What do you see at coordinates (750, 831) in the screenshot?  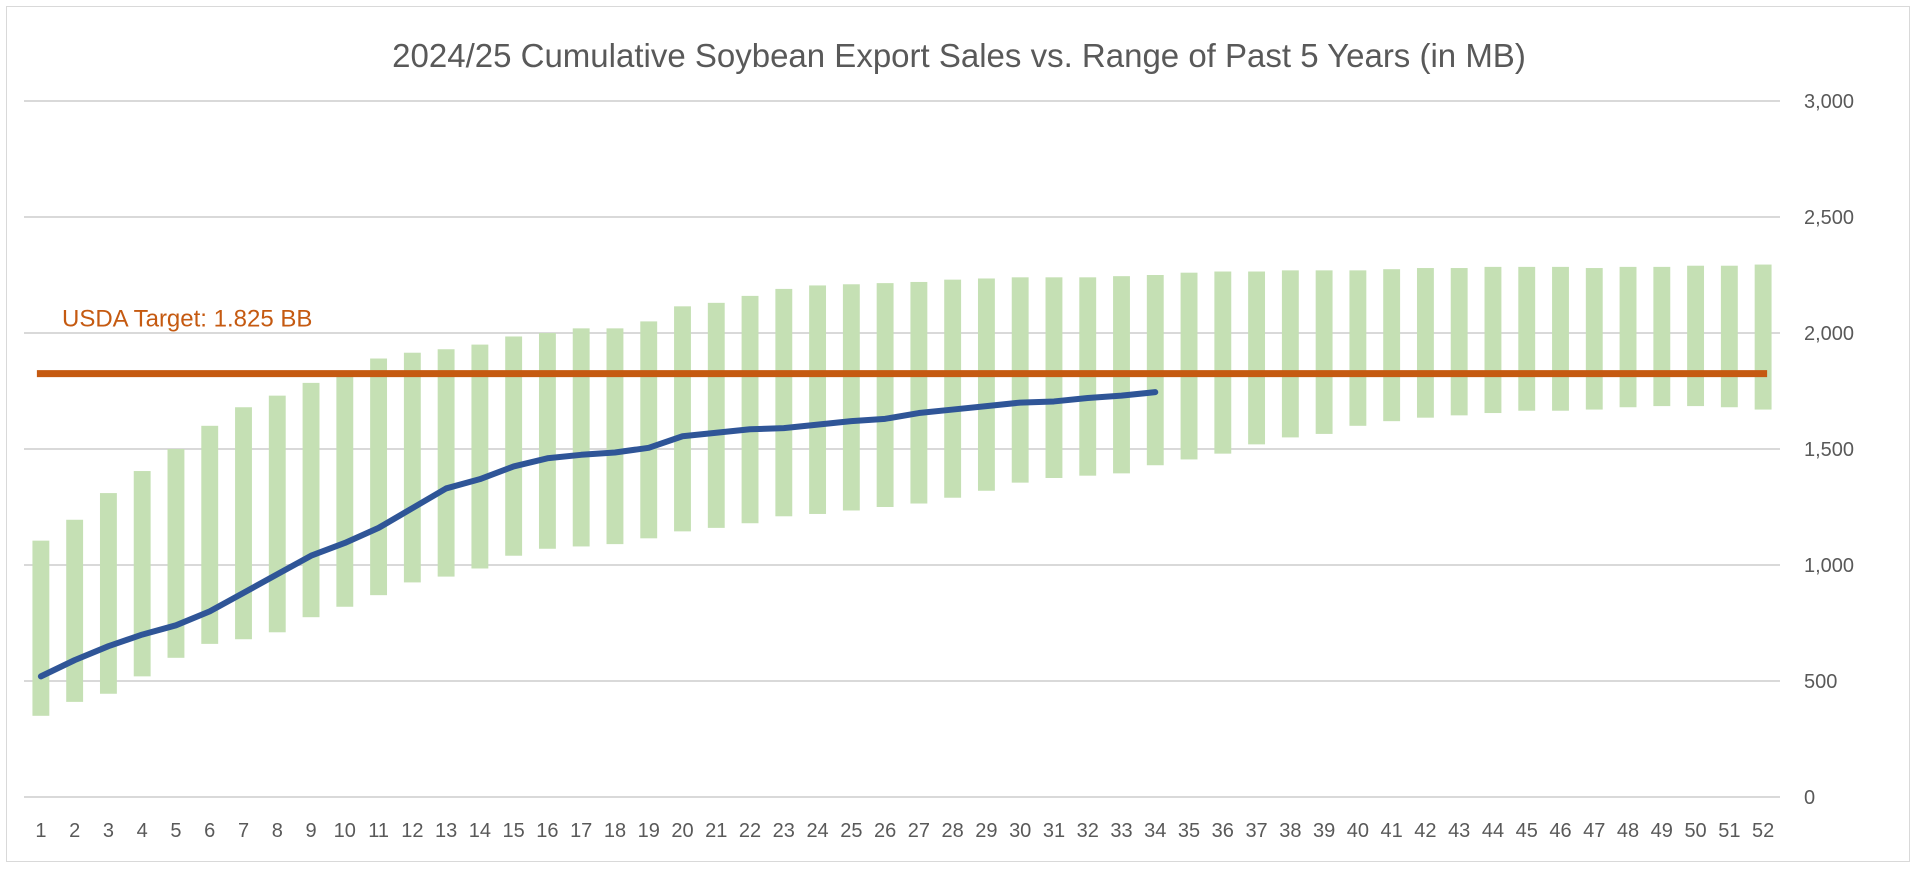 I see `x-tick-label: 22` at bounding box center [750, 831].